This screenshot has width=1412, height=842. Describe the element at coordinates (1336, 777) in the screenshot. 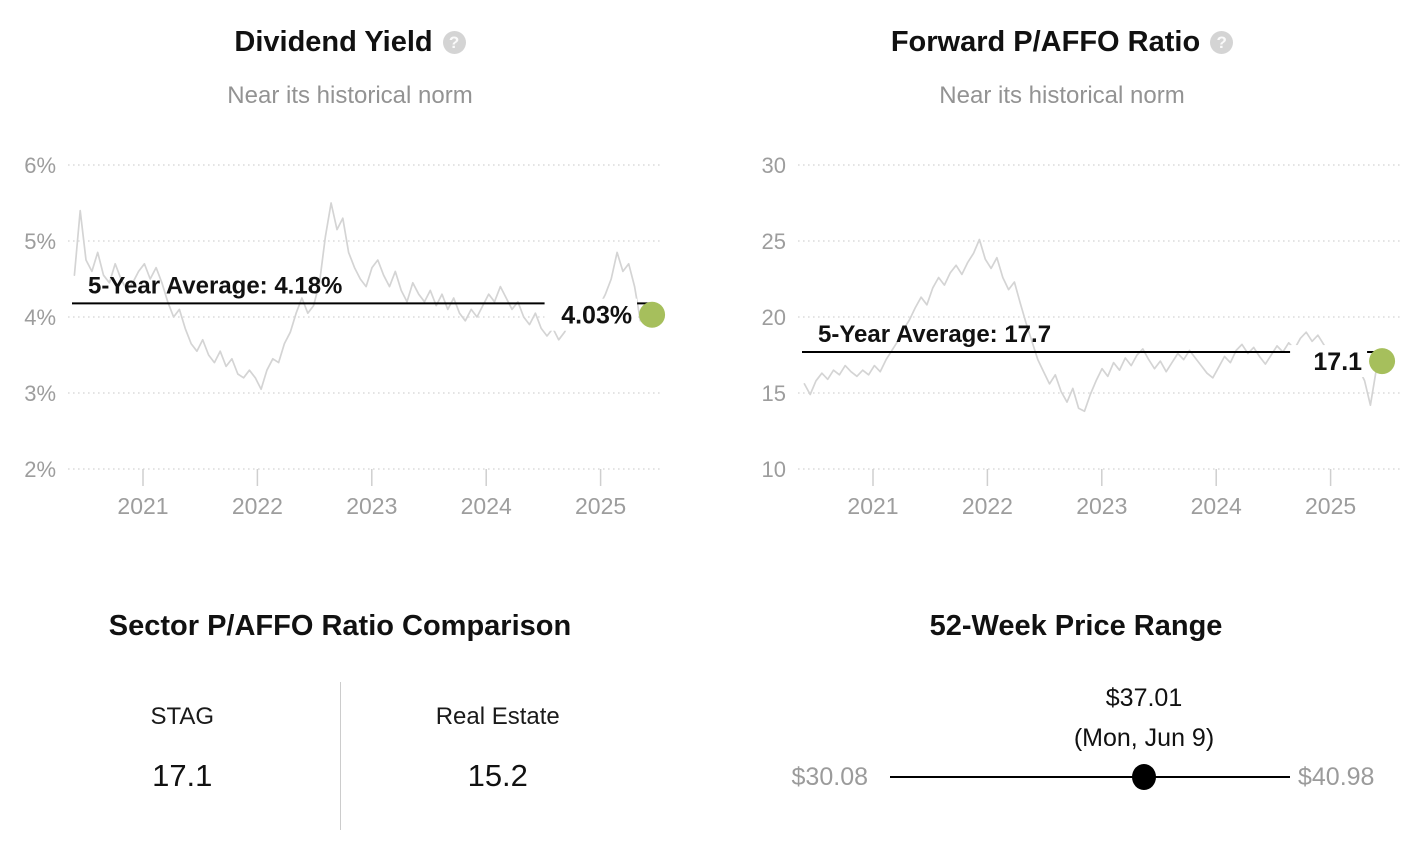

I see `range-high-label: $40.98` at that location.